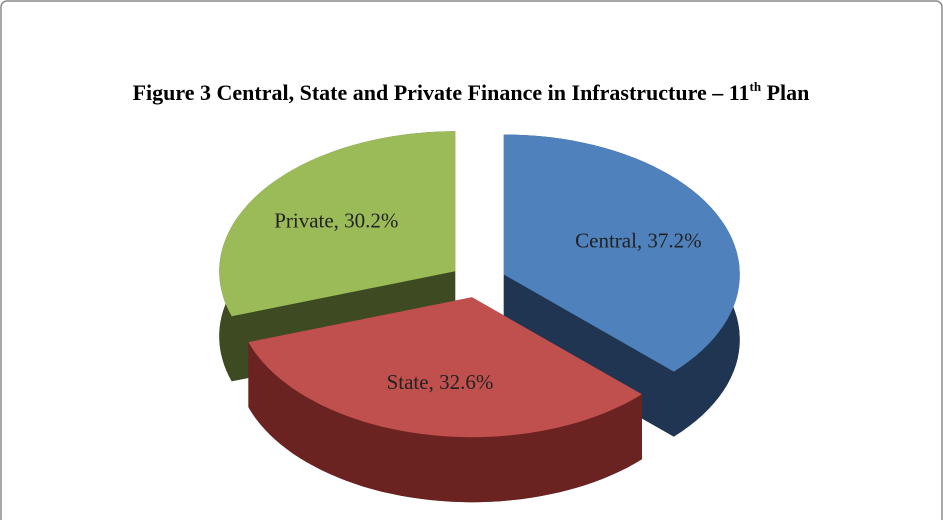 The width and height of the screenshot is (943, 520). Describe the element at coordinates (785, 92) in the screenshot. I see `title-end: Plan` at that location.